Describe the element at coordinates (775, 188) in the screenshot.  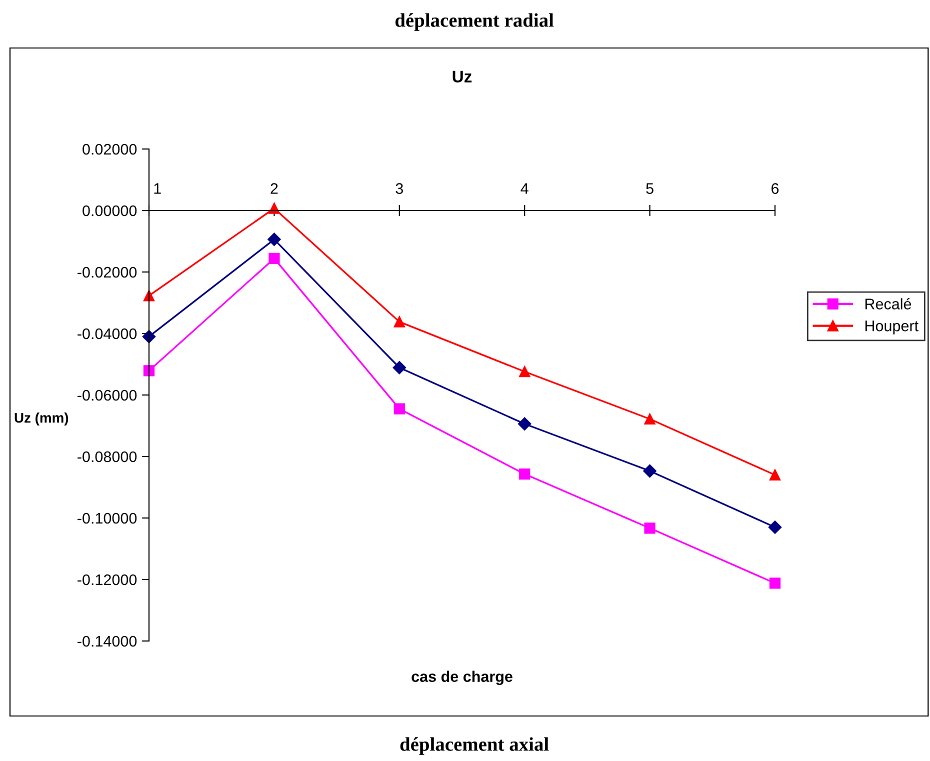
I see `x-tick-label: 6` at that location.